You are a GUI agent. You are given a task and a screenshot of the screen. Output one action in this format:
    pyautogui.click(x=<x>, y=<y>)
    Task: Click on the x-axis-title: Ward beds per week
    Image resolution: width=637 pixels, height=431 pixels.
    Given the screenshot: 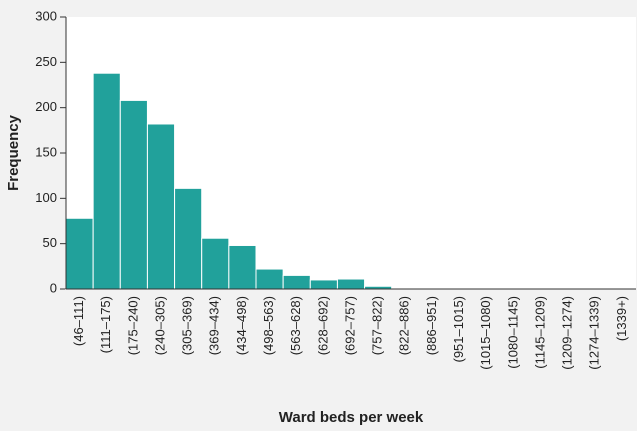 What is the action you would take?
    pyautogui.click(x=351, y=417)
    